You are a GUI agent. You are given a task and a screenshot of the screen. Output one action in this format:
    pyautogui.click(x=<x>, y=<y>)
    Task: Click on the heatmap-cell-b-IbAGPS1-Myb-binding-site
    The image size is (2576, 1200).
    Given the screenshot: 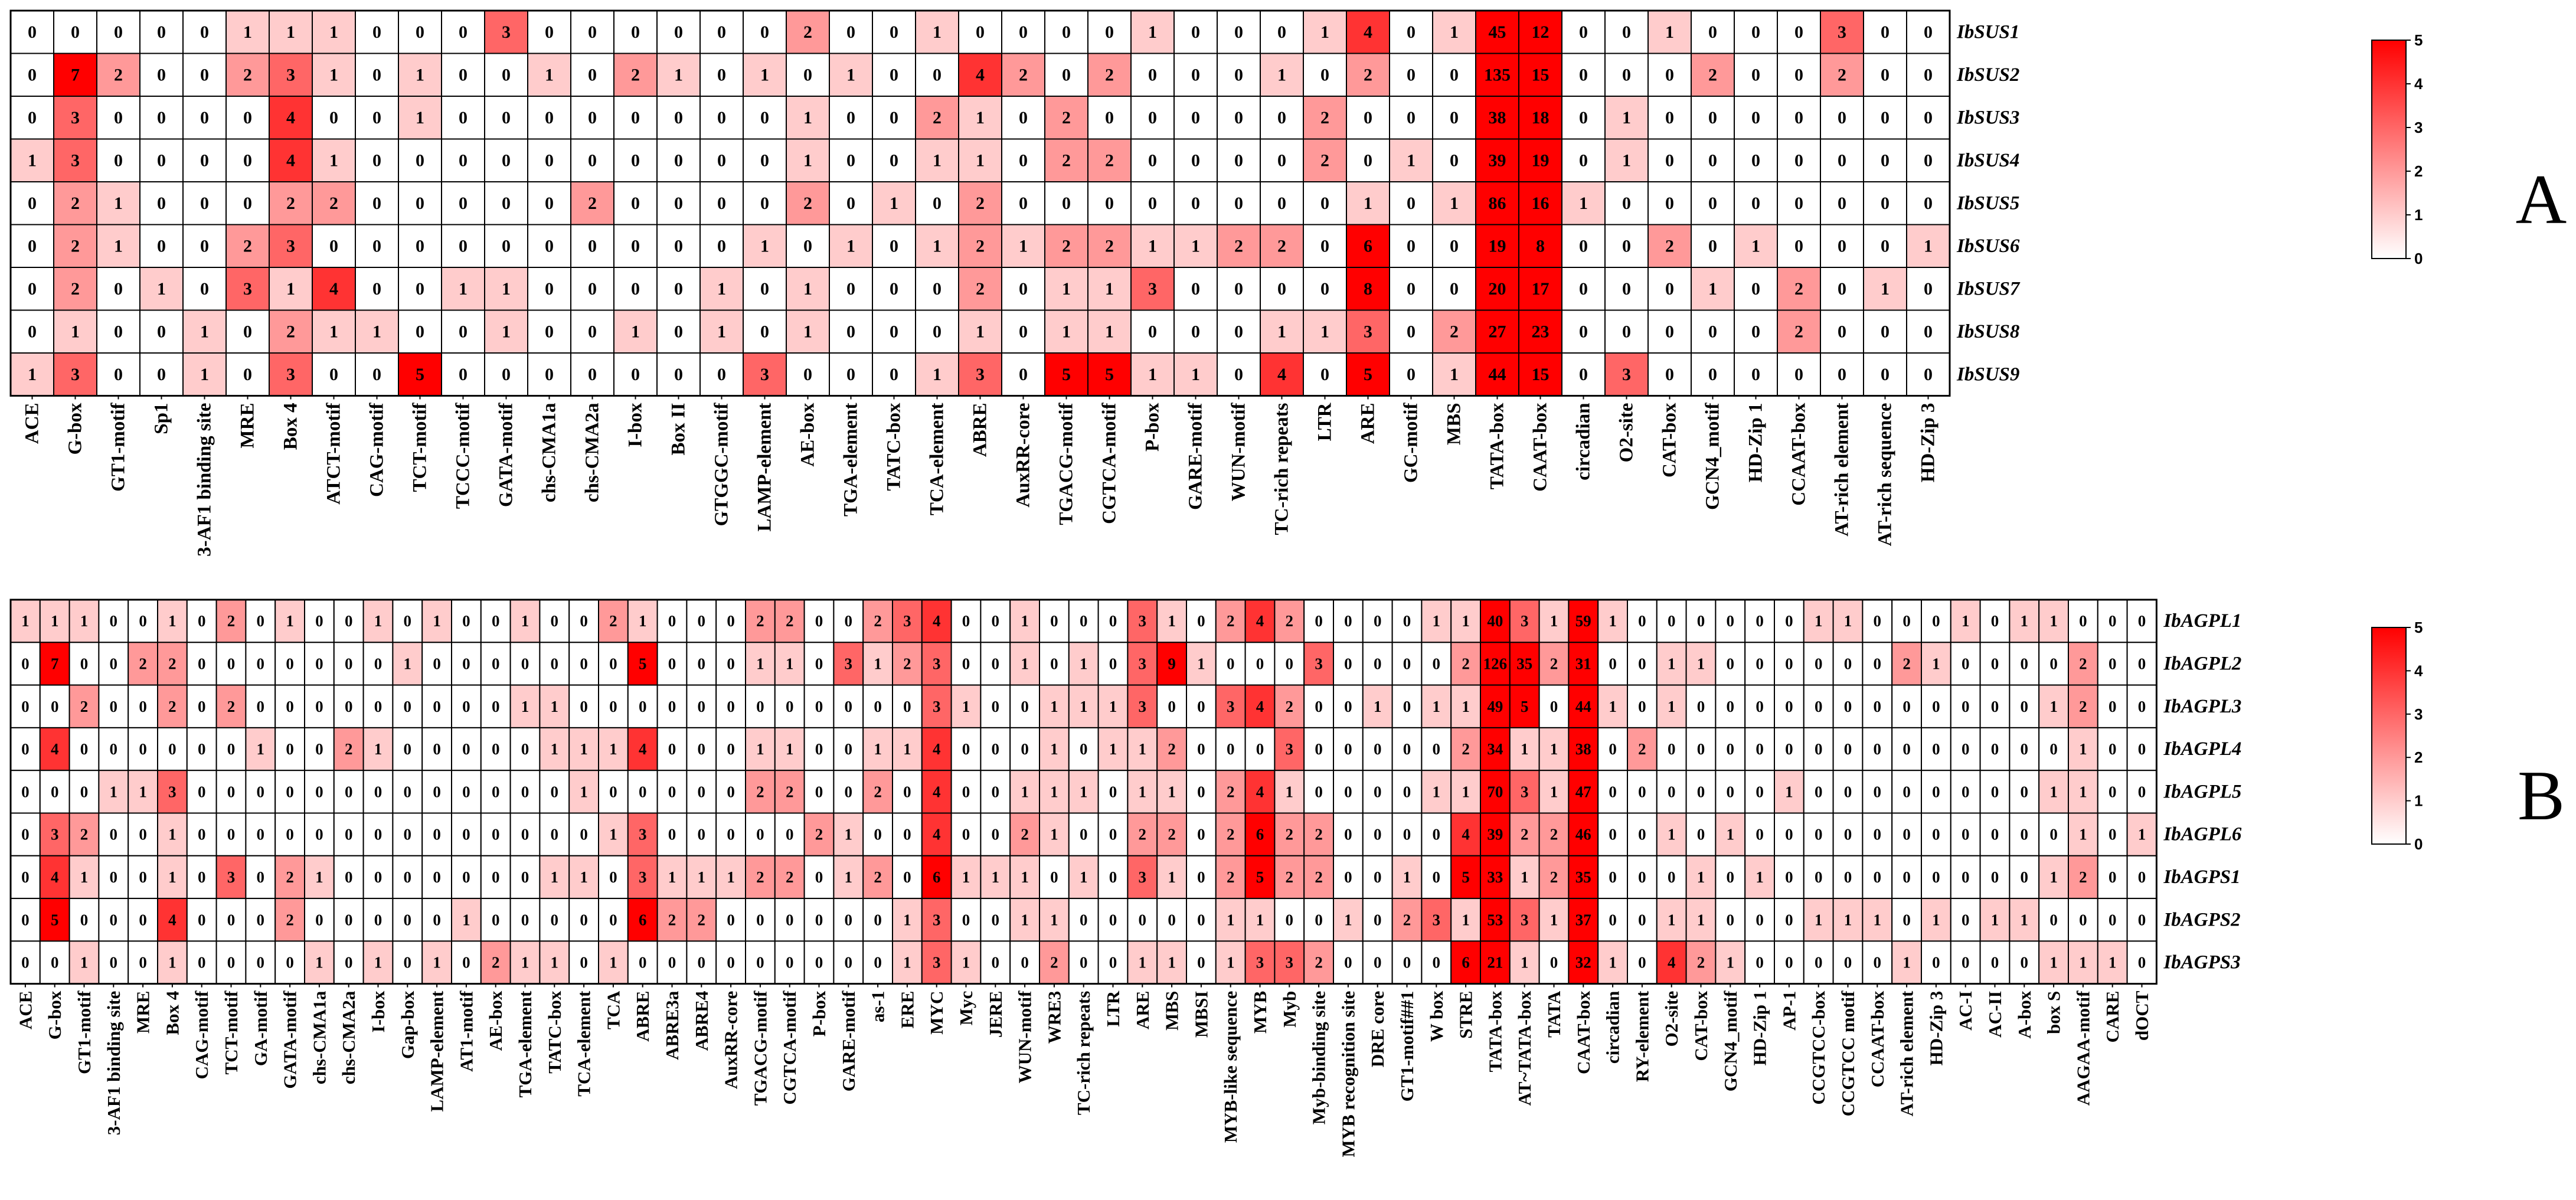 What is the action you would take?
    pyautogui.click(x=1318, y=877)
    